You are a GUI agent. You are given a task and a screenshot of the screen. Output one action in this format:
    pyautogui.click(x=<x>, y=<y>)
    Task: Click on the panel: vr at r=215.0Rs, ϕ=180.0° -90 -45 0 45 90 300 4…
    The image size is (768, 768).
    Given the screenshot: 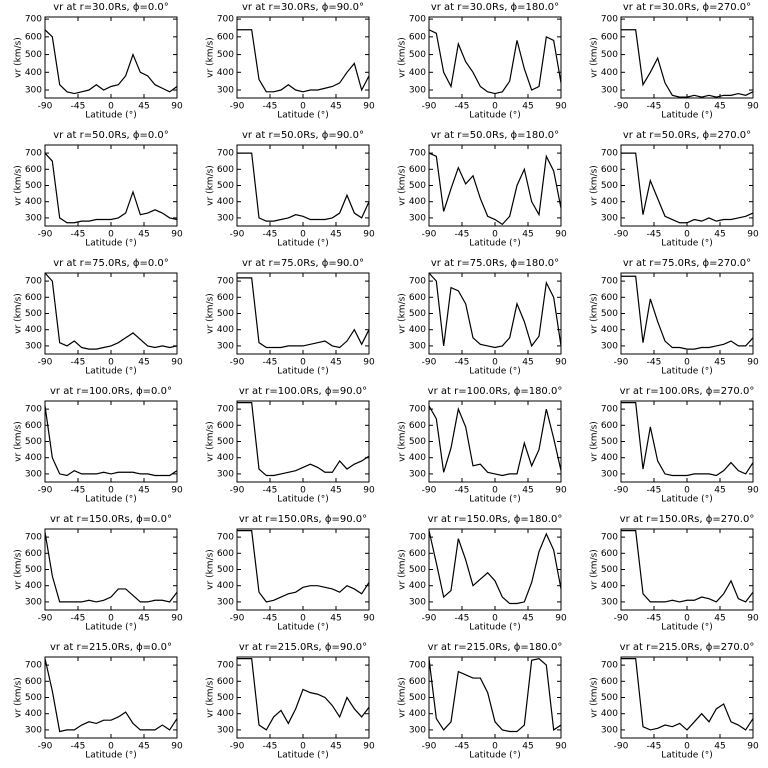 What is the action you would take?
    pyautogui.click(x=482, y=701)
    